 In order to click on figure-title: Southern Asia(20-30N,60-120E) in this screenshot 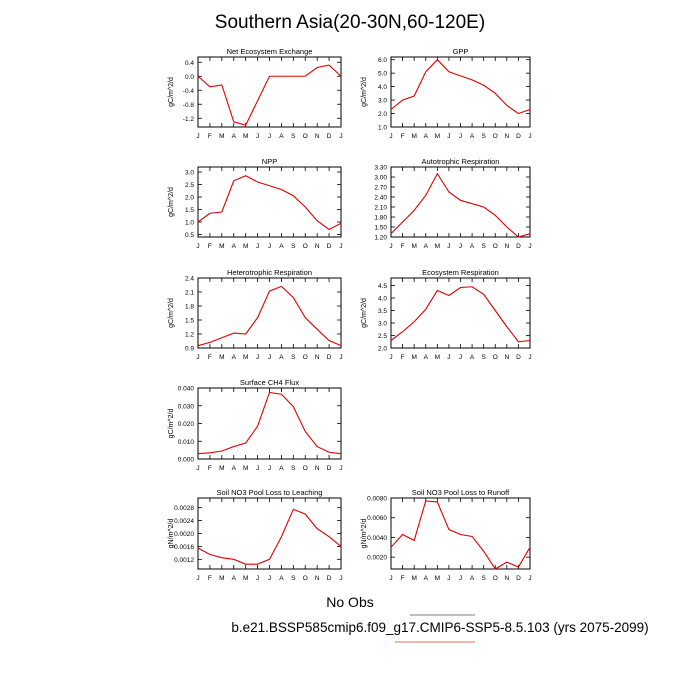, I will do `click(350, 22)`.